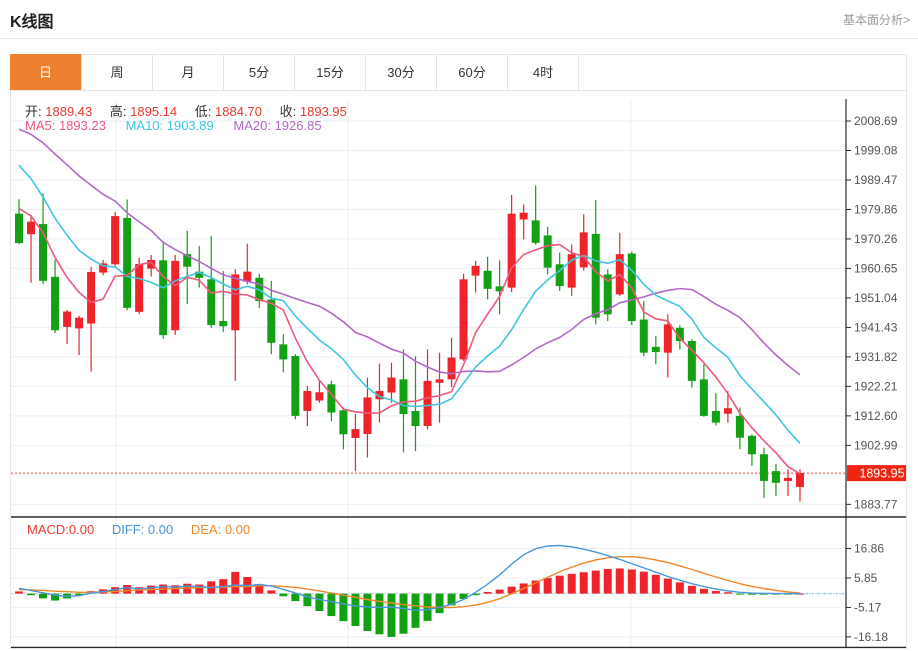 Image resolution: width=918 pixels, height=651 pixels. What do you see at coordinates (401, 72) in the screenshot?
I see `tab-30分: 30分` at bounding box center [401, 72].